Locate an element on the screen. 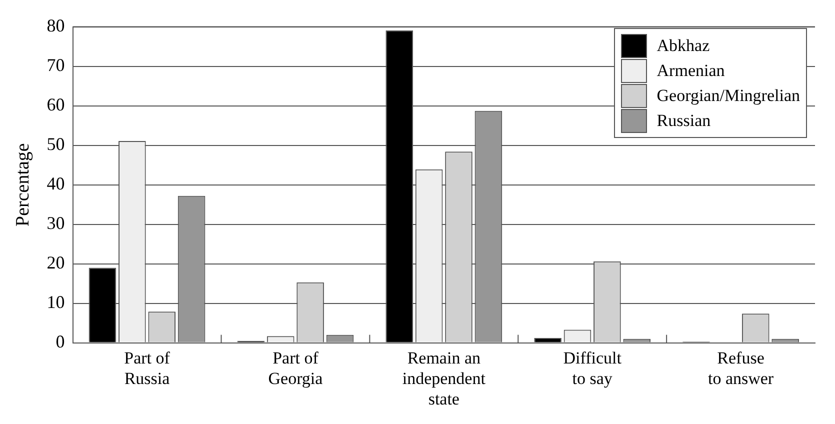  legend-label: Russian is located at coordinates (683, 120).